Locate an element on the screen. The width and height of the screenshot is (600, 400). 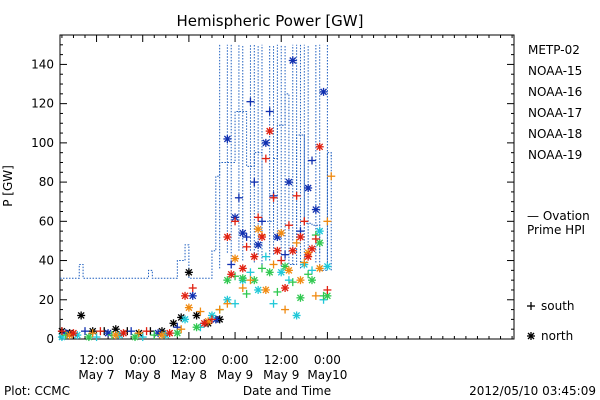
legend-entry-noaa-16: NOAA-16 is located at coordinates (555, 92).